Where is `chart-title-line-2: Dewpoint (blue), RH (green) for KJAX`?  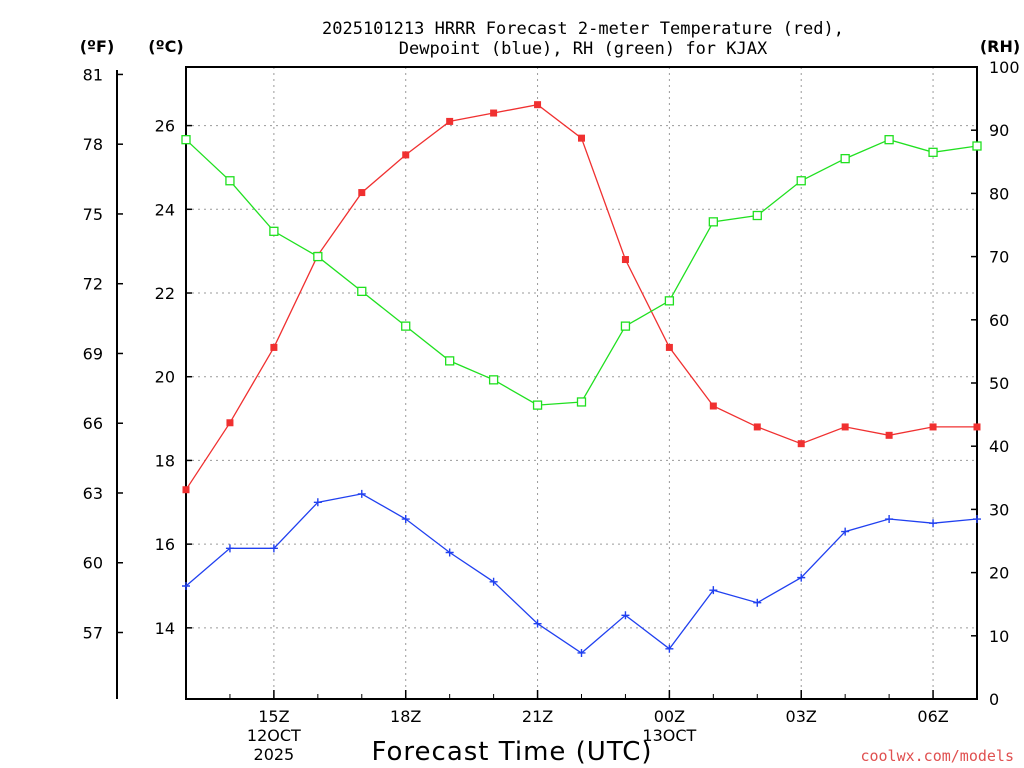 chart-title-line-2: Dewpoint (blue), RH (green) for KJAX is located at coordinates (583, 49).